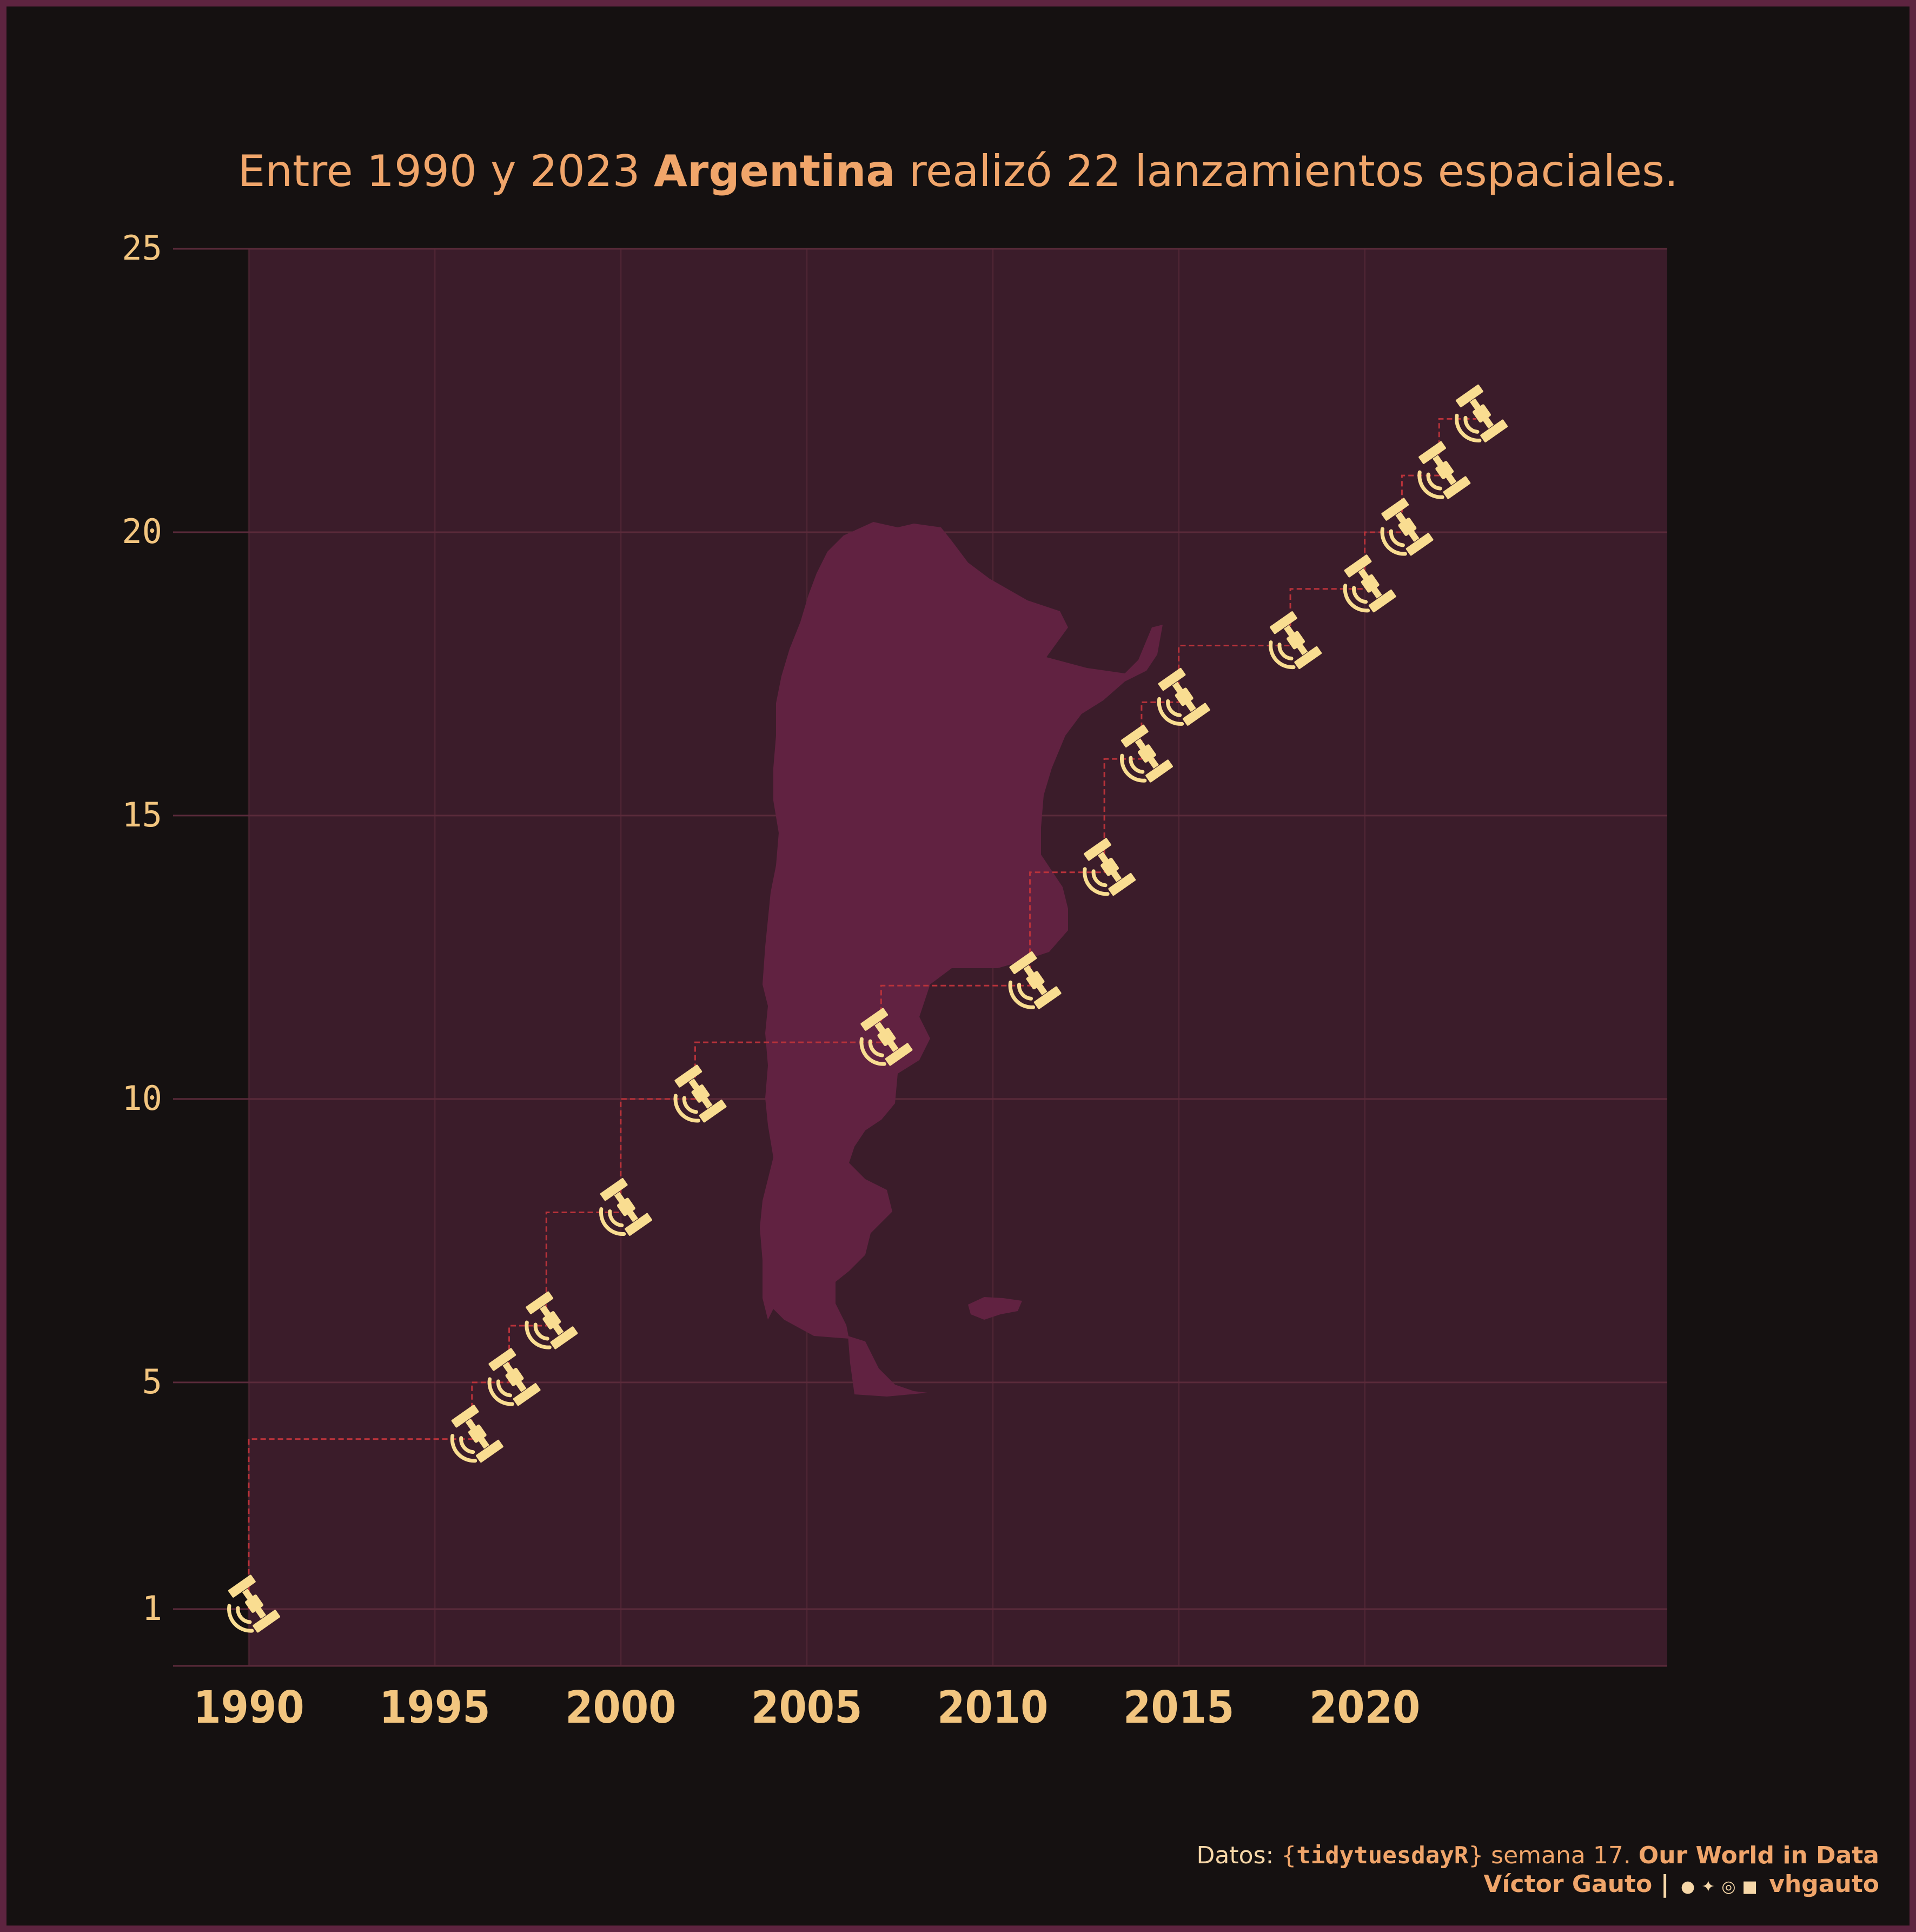 The width and height of the screenshot is (1916, 1932). What do you see at coordinates (1824, 1884) in the screenshot?
I see `caption-handle: vhgauto` at bounding box center [1824, 1884].